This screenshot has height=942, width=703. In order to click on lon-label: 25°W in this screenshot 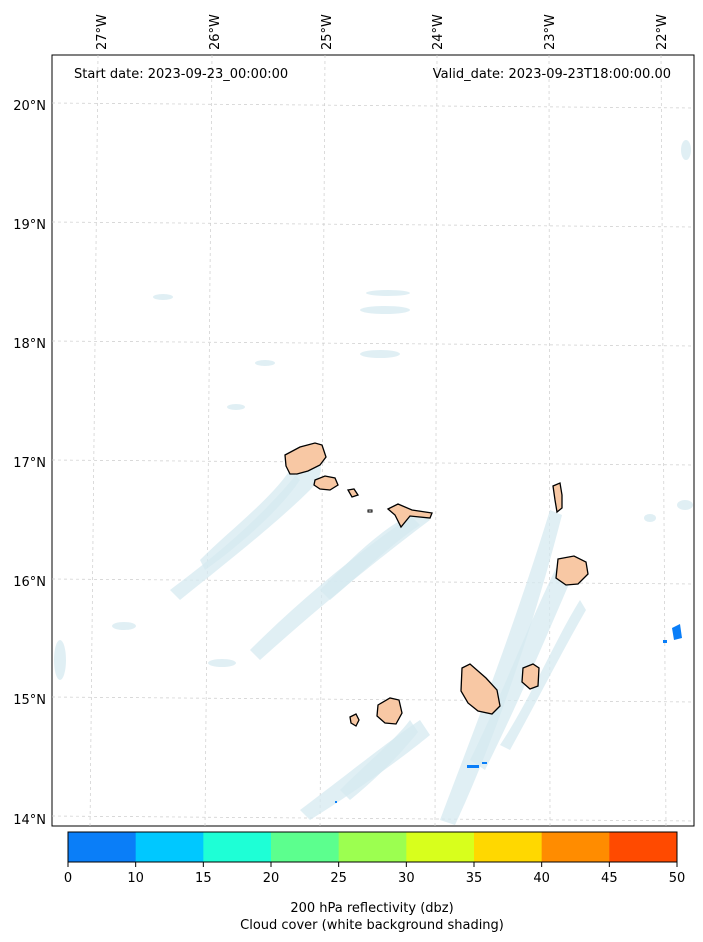, I will do `click(327, 32)`.